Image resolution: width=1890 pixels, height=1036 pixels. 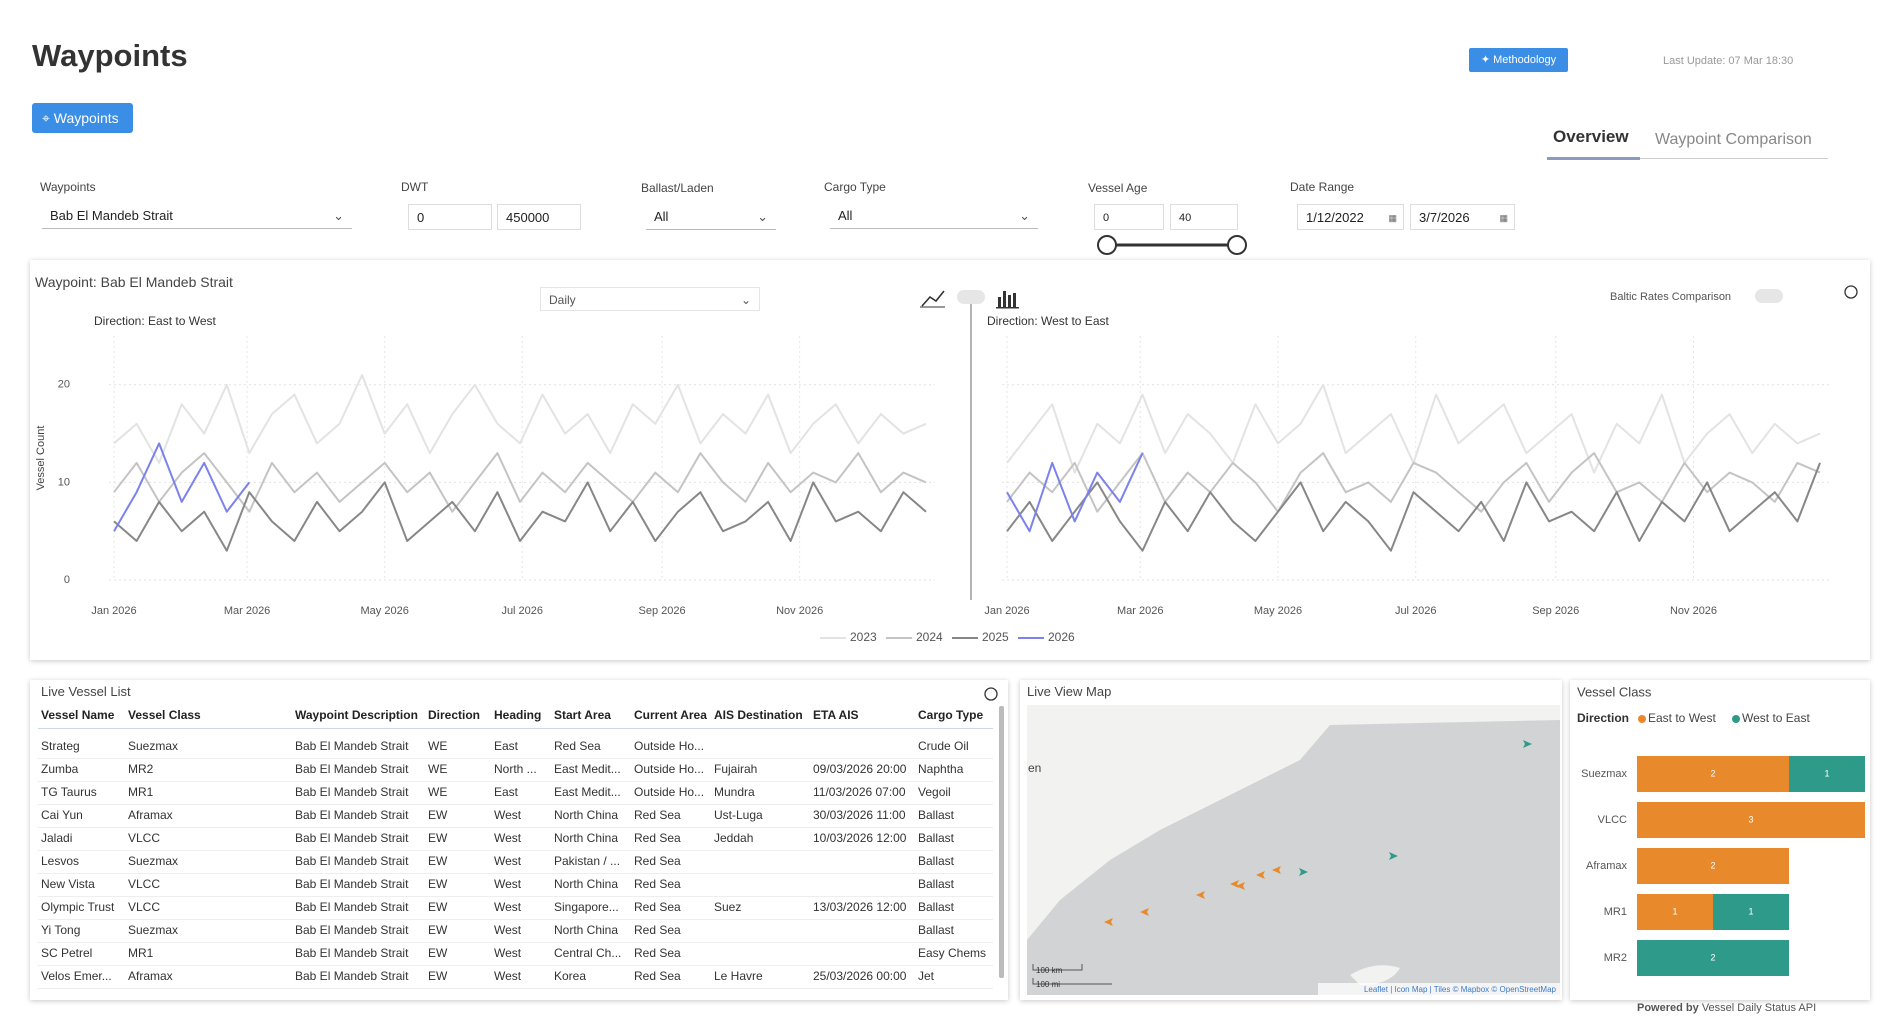 I want to click on table-cell: North China, so click(x=586, y=838).